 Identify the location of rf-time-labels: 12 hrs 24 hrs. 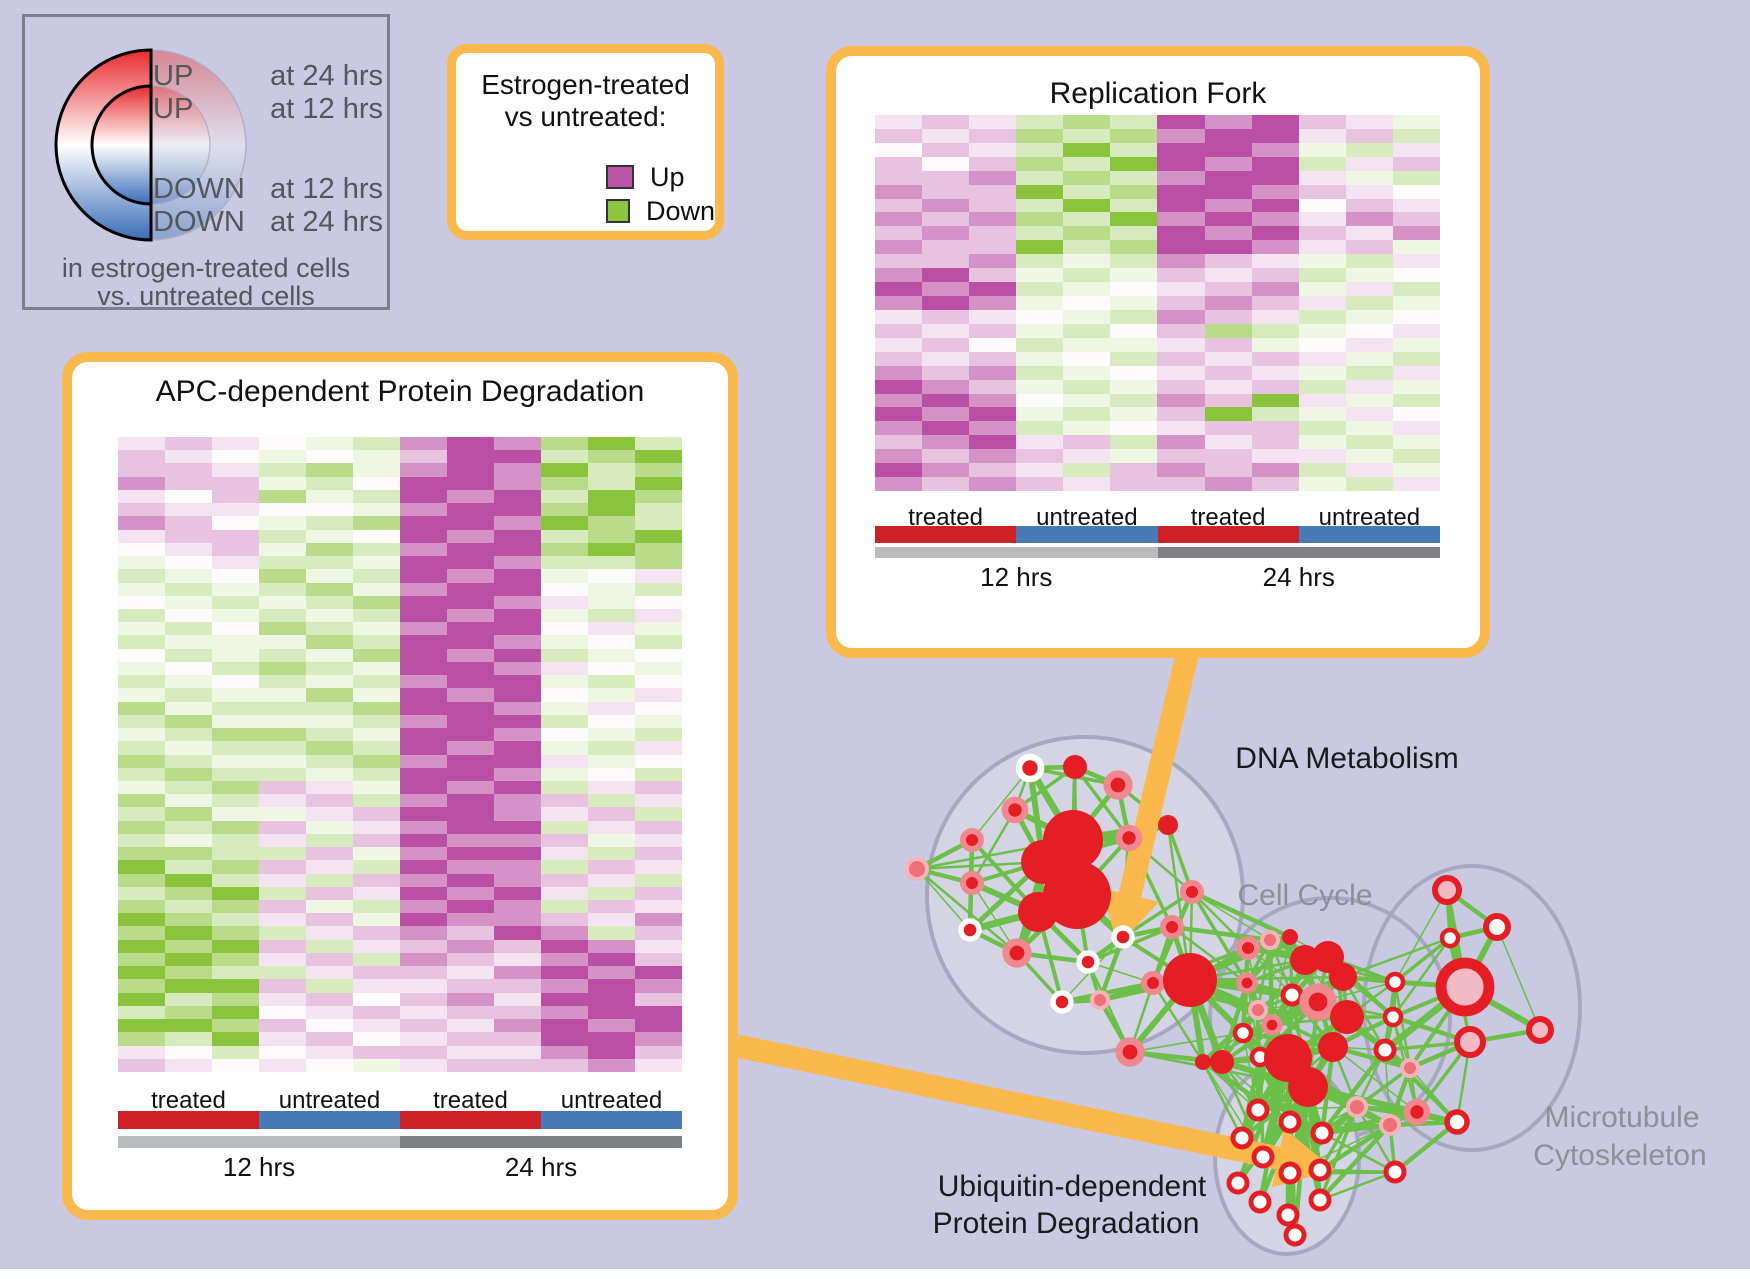
(1158, 577).